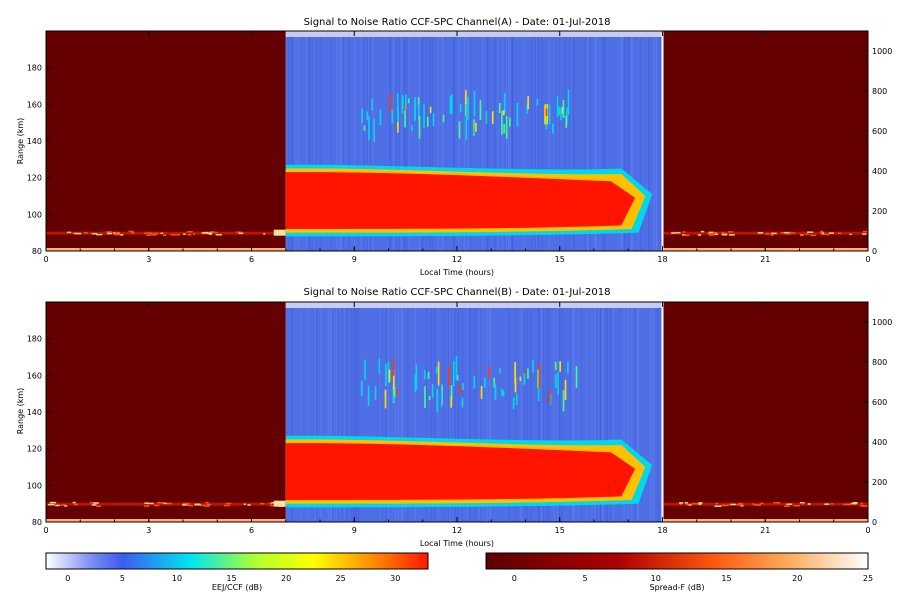 Image resolution: width=900 pixels, height=600 pixels. I want to click on panel-b-ytick-label: 120, so click(34, 449).